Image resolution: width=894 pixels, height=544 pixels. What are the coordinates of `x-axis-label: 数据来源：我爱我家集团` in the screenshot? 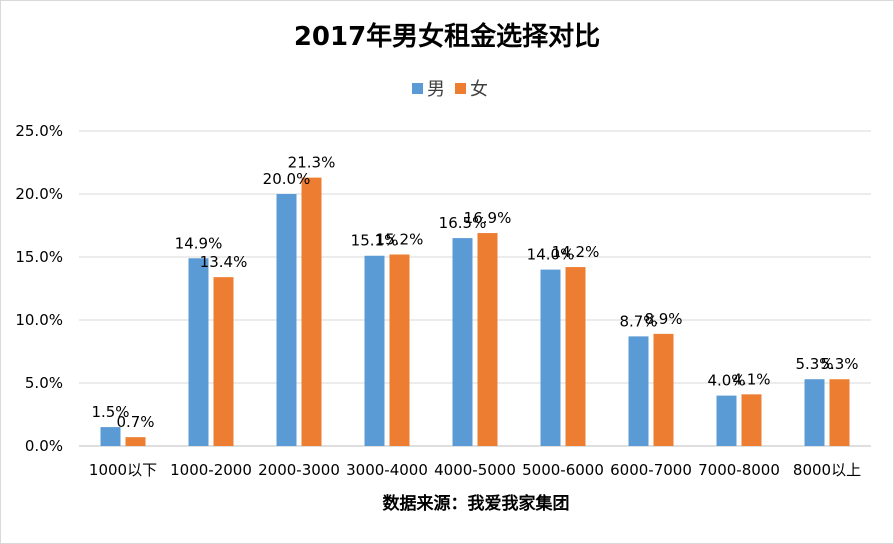 It's located at (476, 503).